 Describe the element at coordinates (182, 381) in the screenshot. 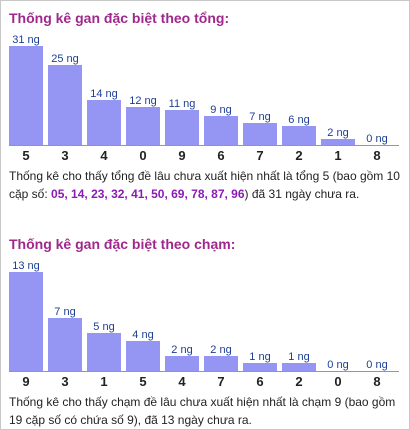

I see `touch-category-label: 4` at that location.